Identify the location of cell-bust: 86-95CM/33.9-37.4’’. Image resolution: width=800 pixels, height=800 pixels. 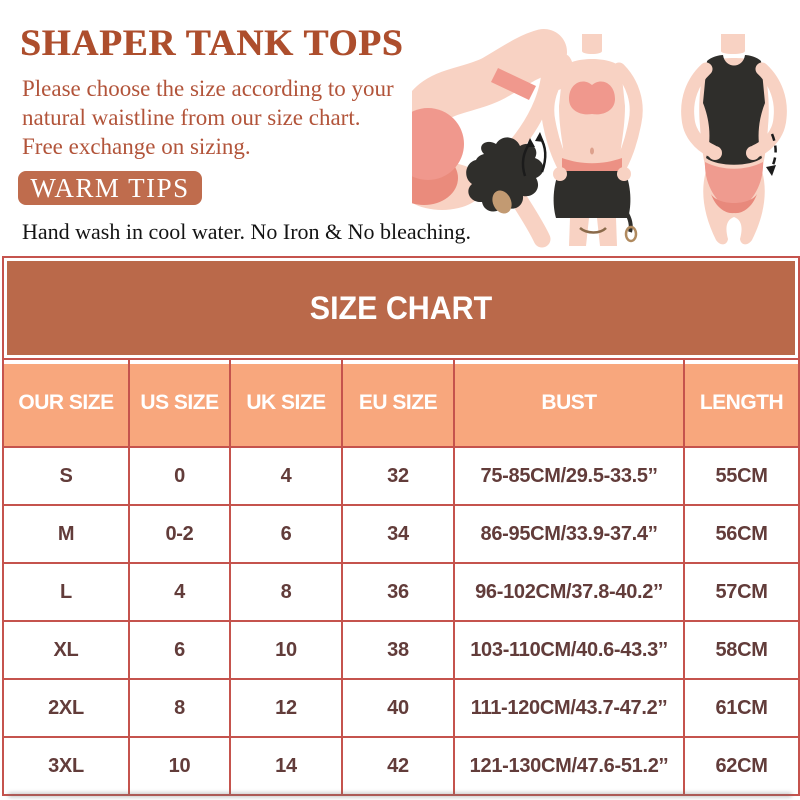
(569, 534).